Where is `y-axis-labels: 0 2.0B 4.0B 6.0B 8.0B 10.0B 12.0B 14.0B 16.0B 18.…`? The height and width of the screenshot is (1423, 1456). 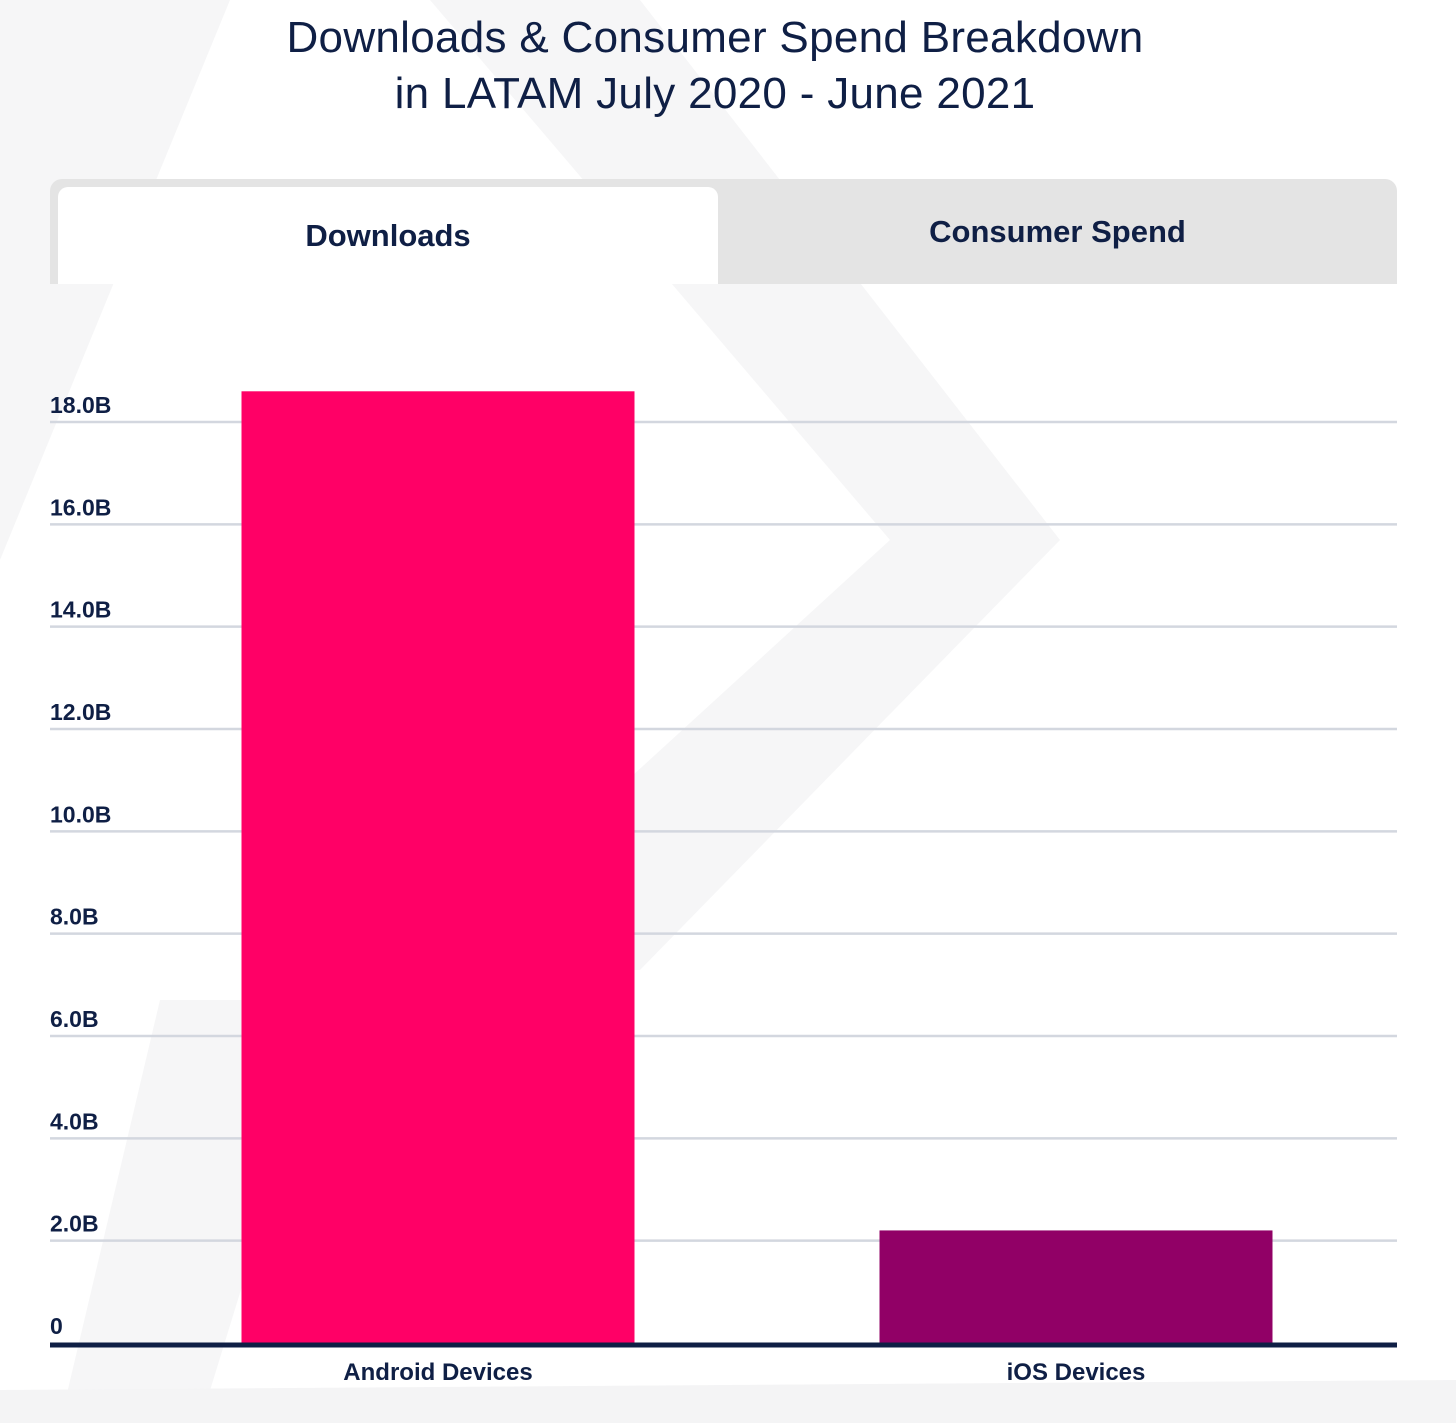 y-axis-labels: 0 2.0B 4.0B 6.0B 8.0B 10.0B 12.0B 14.0B 16.0B 18.… is located at coordinates (80, 865).